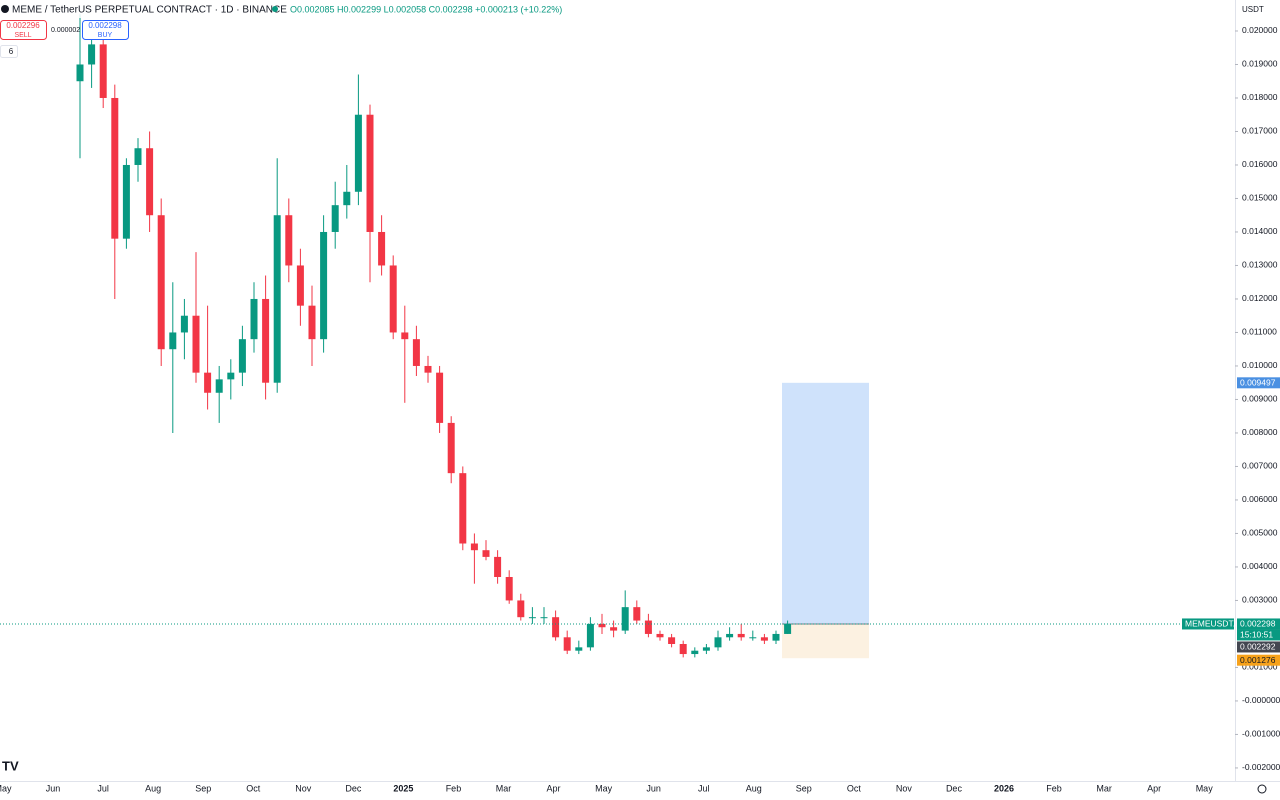  What do you see at coordinates (1260, 298) in the screenshot?
I see `y-tick-label: 0.012000` at bounding box center [1260, 298].